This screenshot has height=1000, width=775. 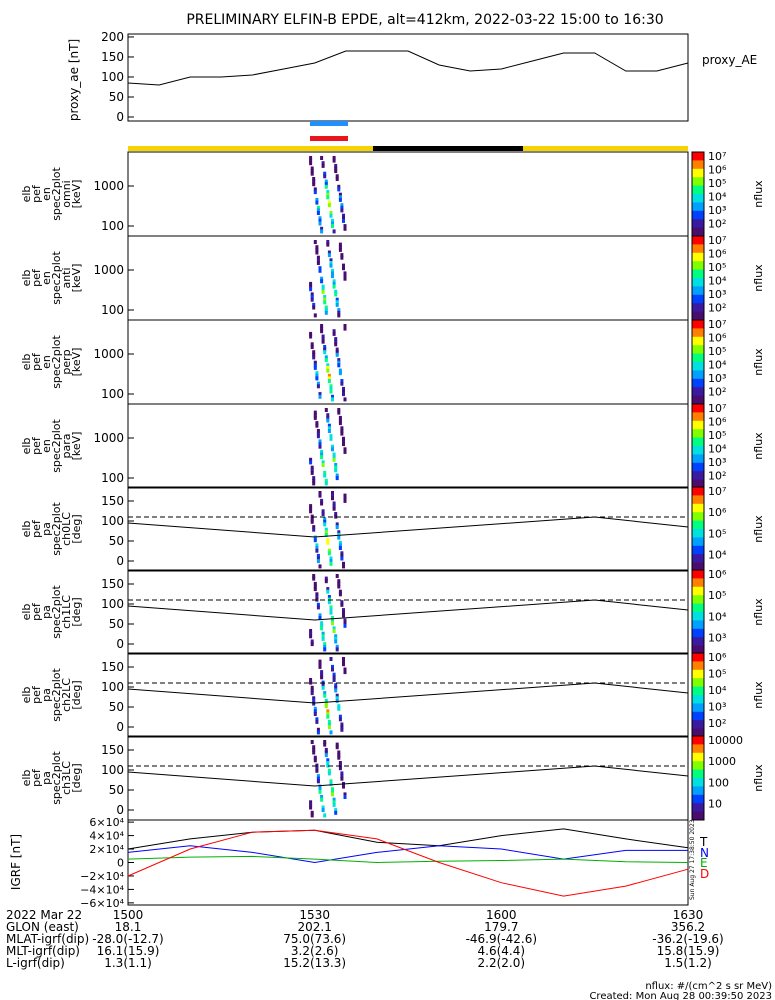 What do you see at coordinates (692, 859) in the screenshot?
I see `igrf-sidebar-text: Sun Aug 27 17:38:50 2023` at bounding box center [692, 859].